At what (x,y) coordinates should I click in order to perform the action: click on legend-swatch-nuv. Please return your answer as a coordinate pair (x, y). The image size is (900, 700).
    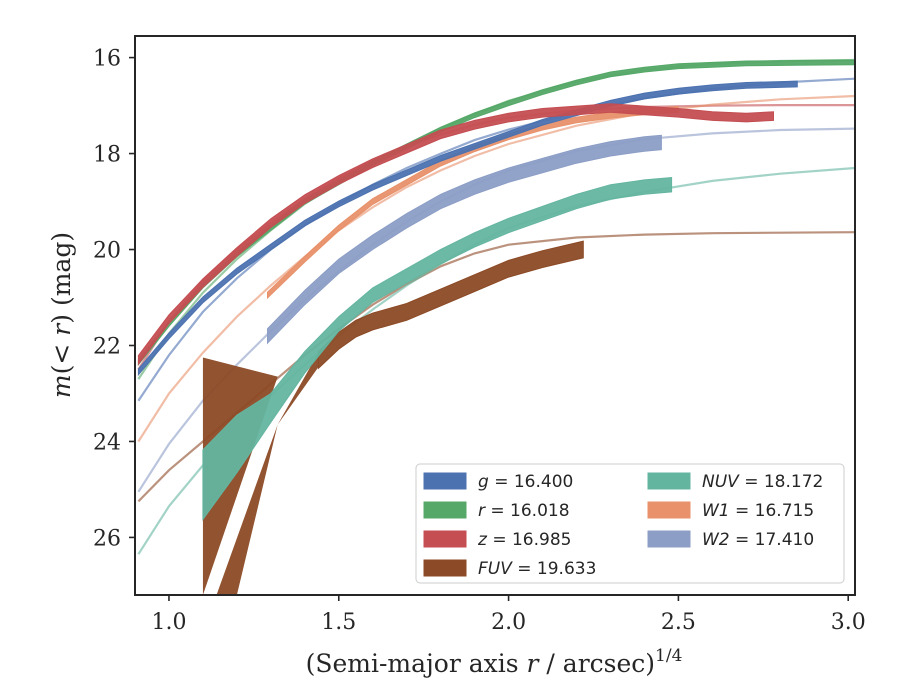
    Looking at the image, I should click on (669, 481).